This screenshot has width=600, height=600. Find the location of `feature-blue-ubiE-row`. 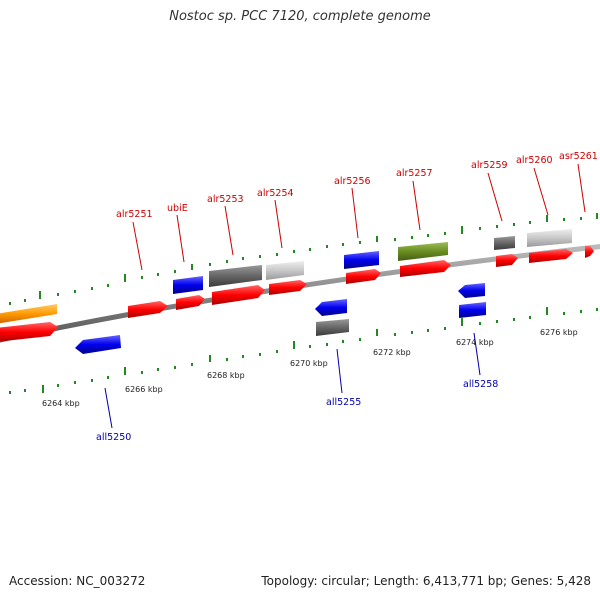

feature-blue-ubiE-row is located at coordinates (188, 285).